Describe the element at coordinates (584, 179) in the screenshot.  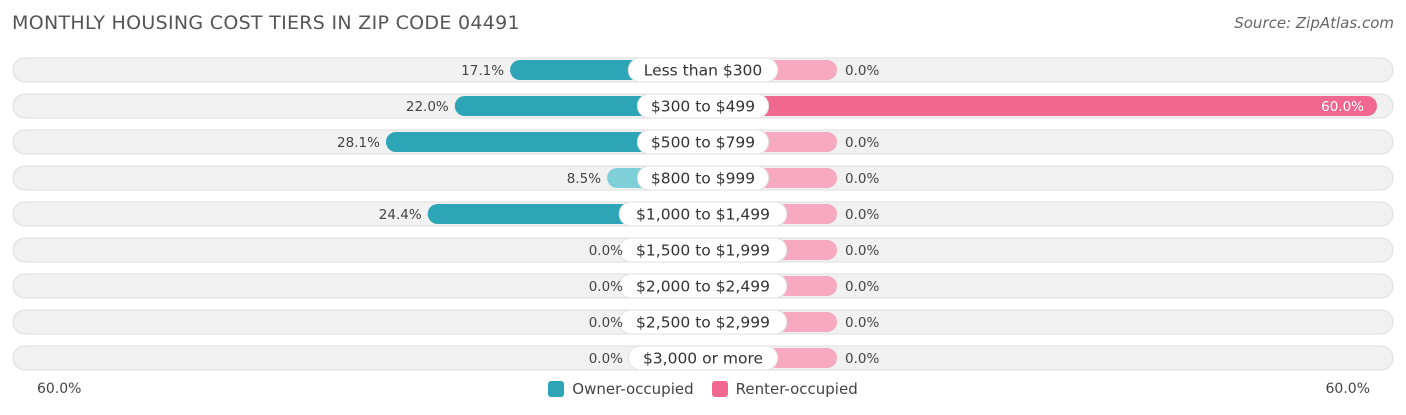
I see `owner-value-label: 8.5%` at that location.